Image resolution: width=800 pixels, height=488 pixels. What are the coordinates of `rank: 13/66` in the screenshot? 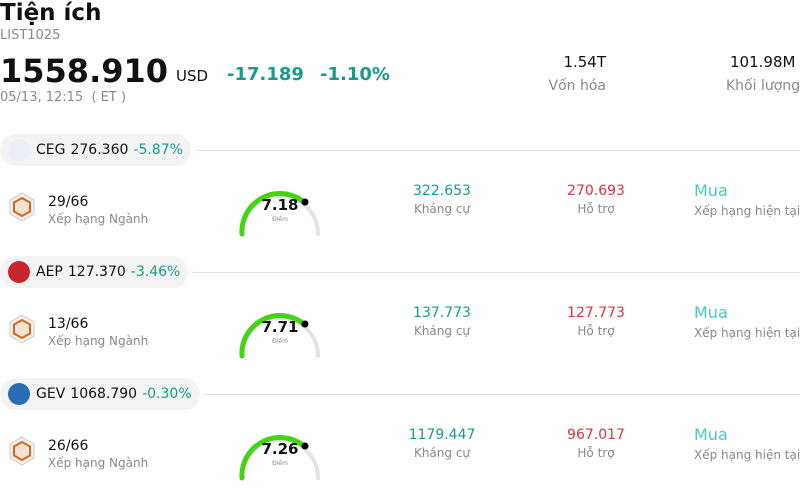 It's located at (68, 324).